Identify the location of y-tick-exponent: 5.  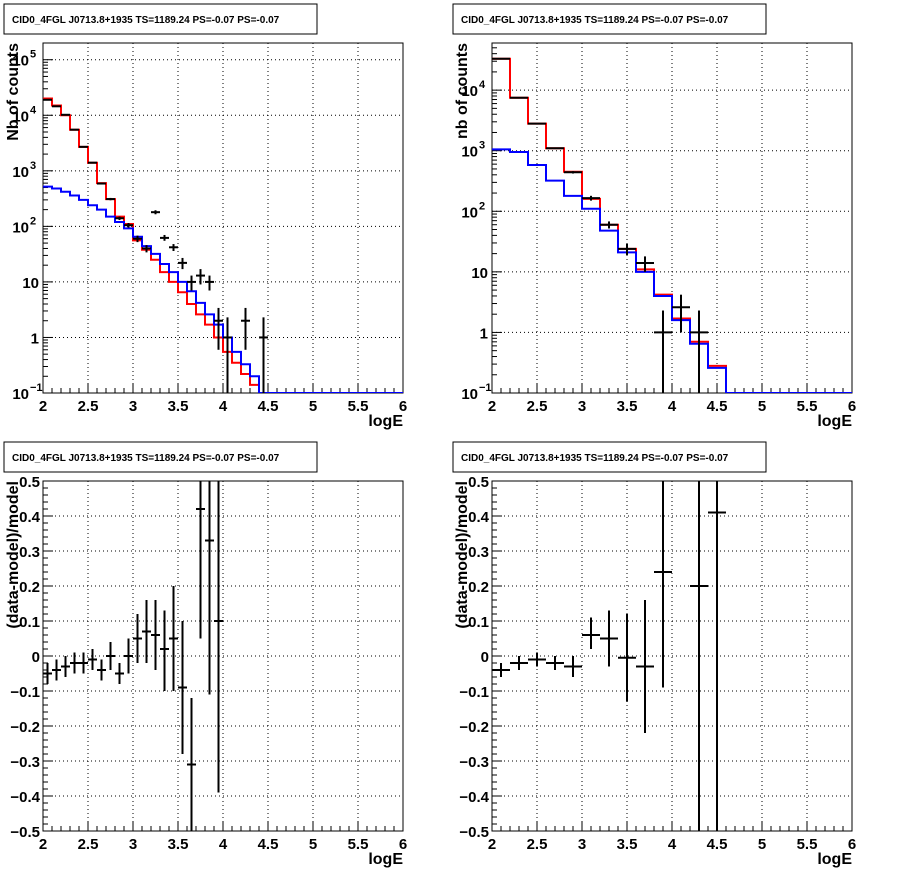
(33, 55).